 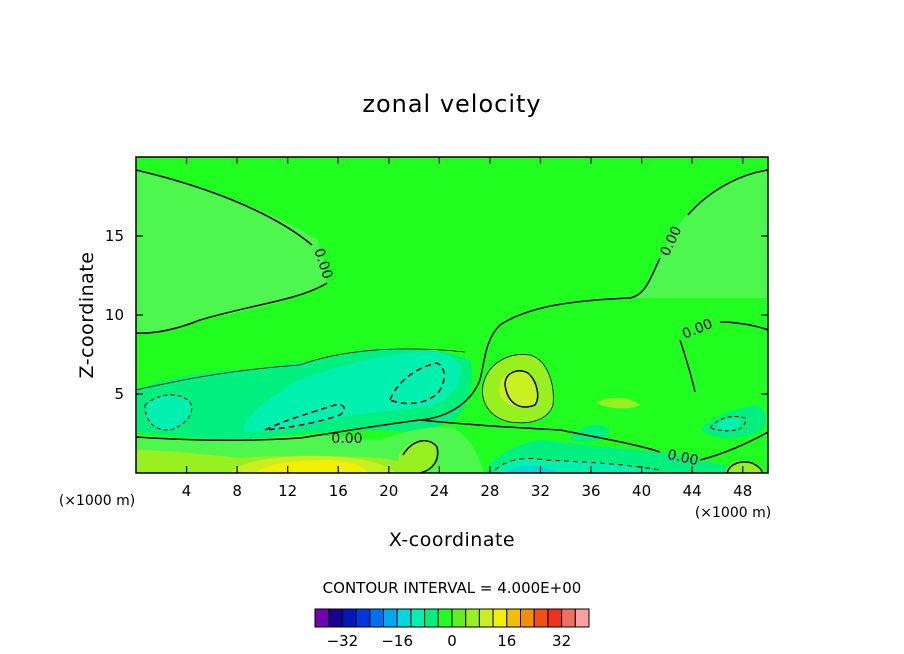 What do you see at coordinates (540, 491) in the screenshot?
I see `x-tick-label: 32` at bounding box center [540, 491].